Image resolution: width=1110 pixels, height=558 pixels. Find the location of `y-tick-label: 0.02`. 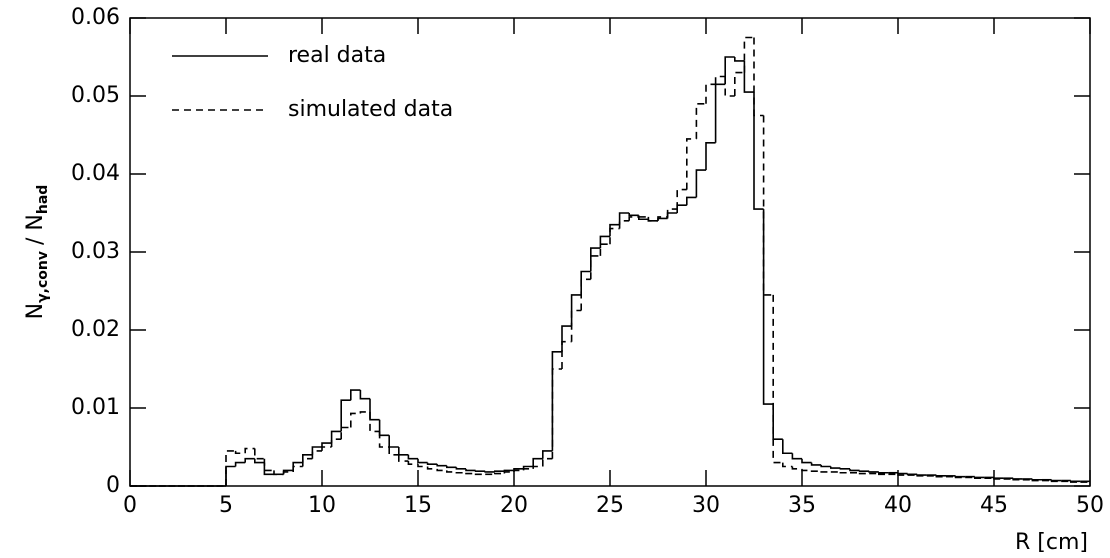

y-tick-label: 0.02 is located at coordinates (95, 329).